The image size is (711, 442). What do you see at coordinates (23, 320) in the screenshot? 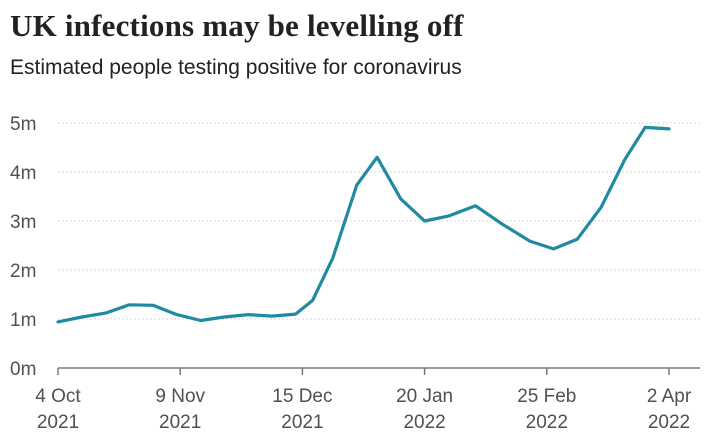
I see `y-tick-label: 1m` at bounding box center [23, 320].